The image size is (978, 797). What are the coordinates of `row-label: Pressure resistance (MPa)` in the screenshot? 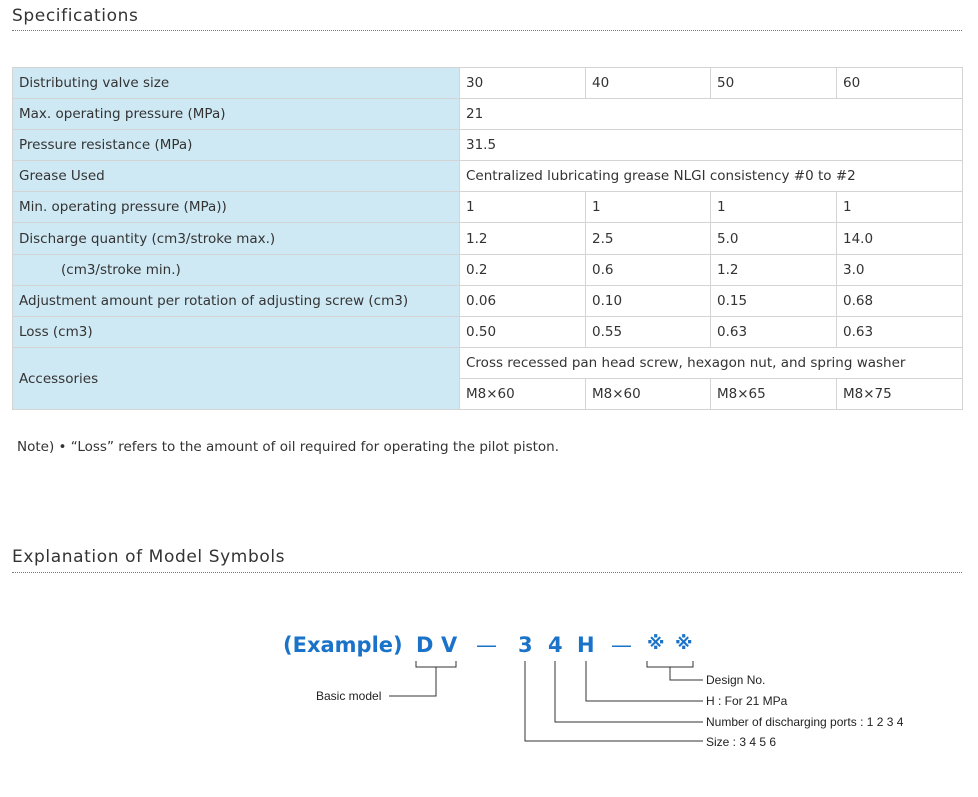 It's located at (236, 145).